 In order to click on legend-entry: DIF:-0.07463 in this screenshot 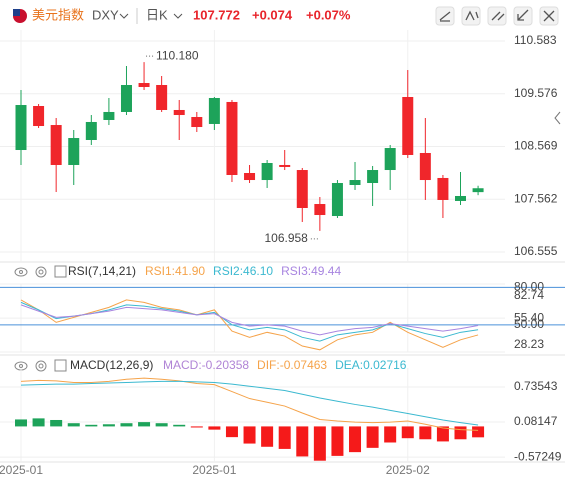, I will do `click(292, 365)`.